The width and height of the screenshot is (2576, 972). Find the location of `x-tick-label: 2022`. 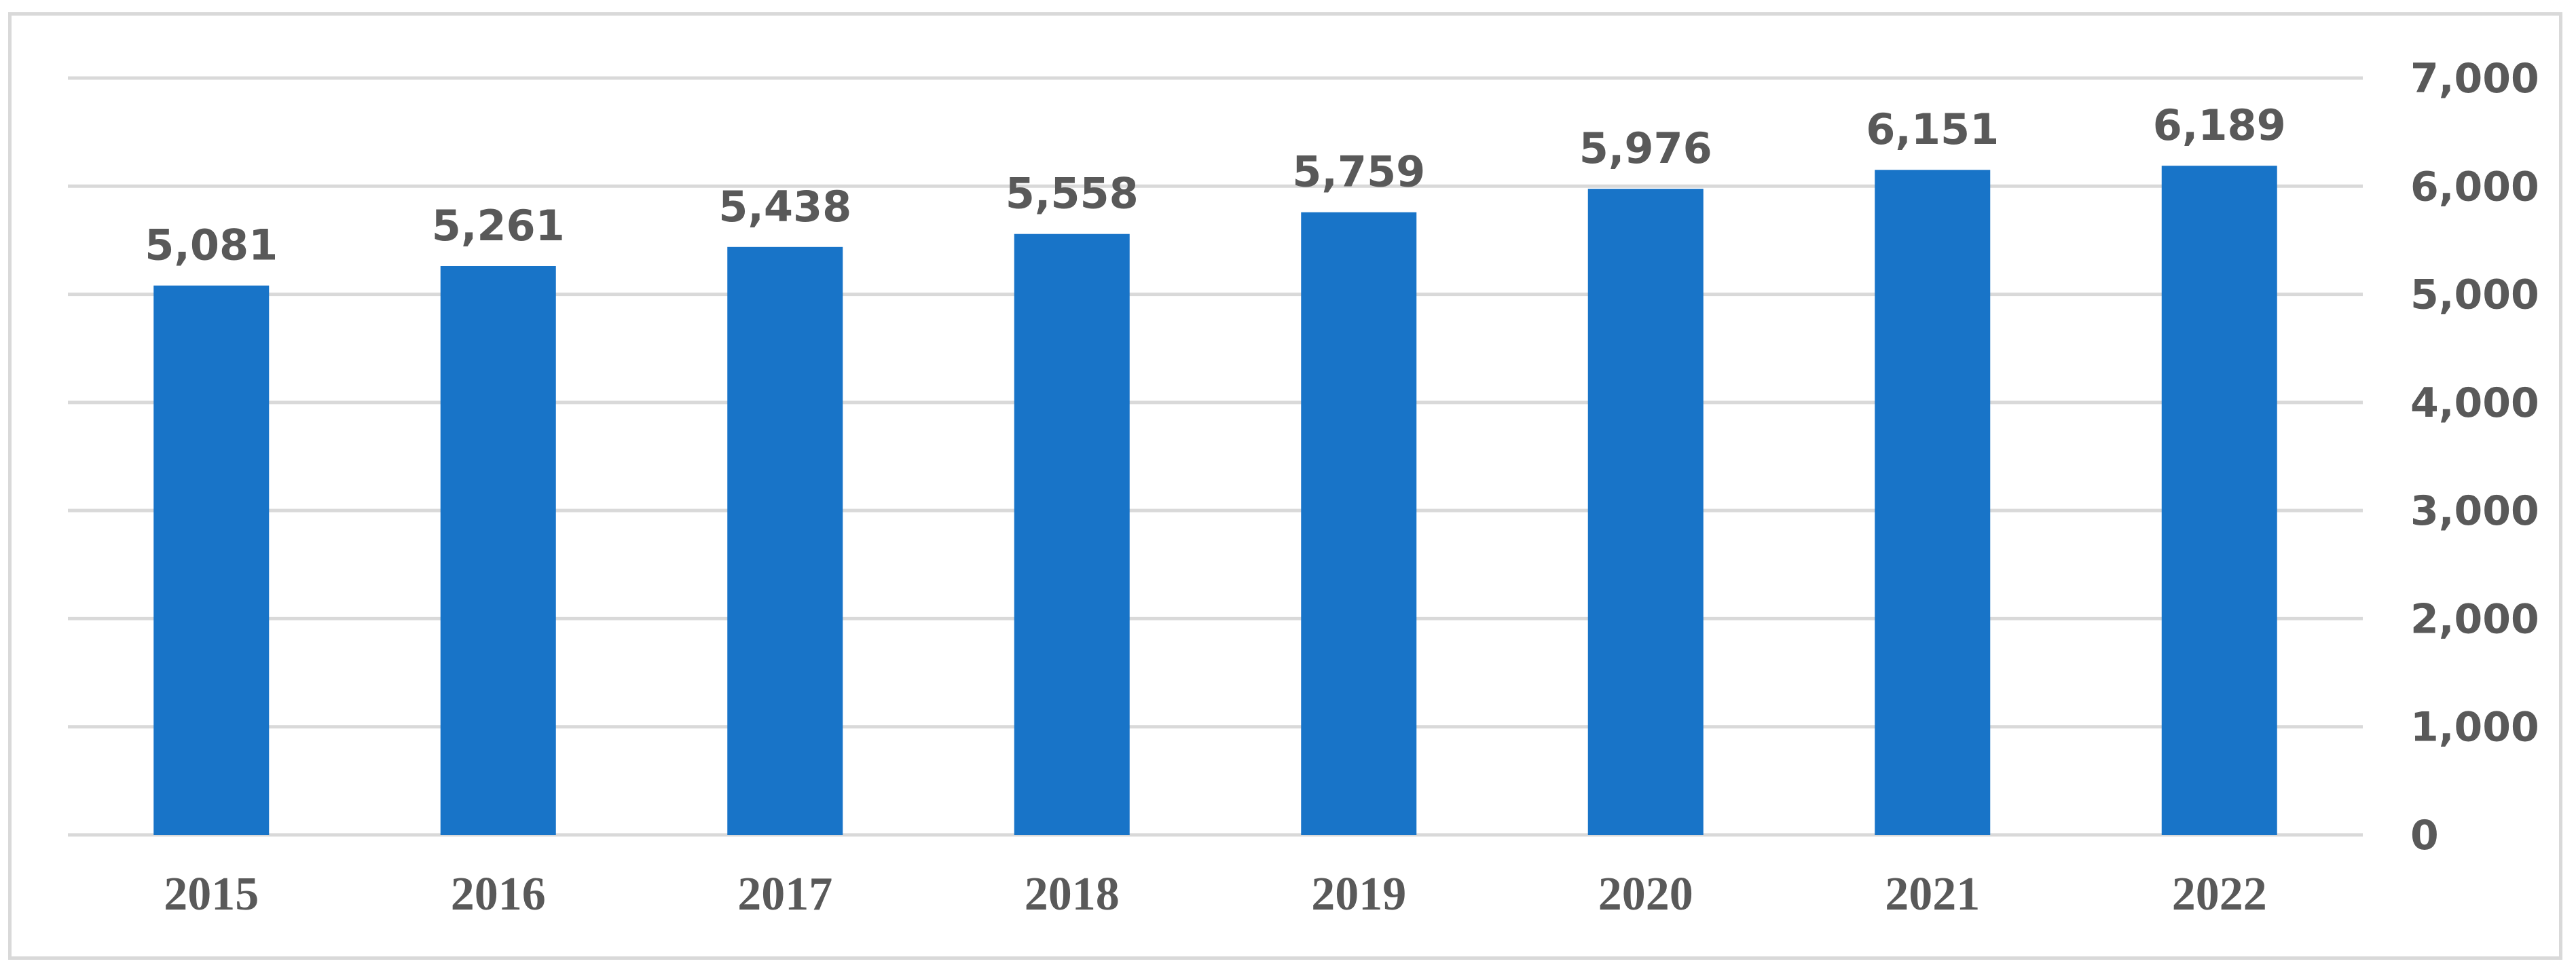

x-tick-label: 2022 is located at coordinates (2219, 894).